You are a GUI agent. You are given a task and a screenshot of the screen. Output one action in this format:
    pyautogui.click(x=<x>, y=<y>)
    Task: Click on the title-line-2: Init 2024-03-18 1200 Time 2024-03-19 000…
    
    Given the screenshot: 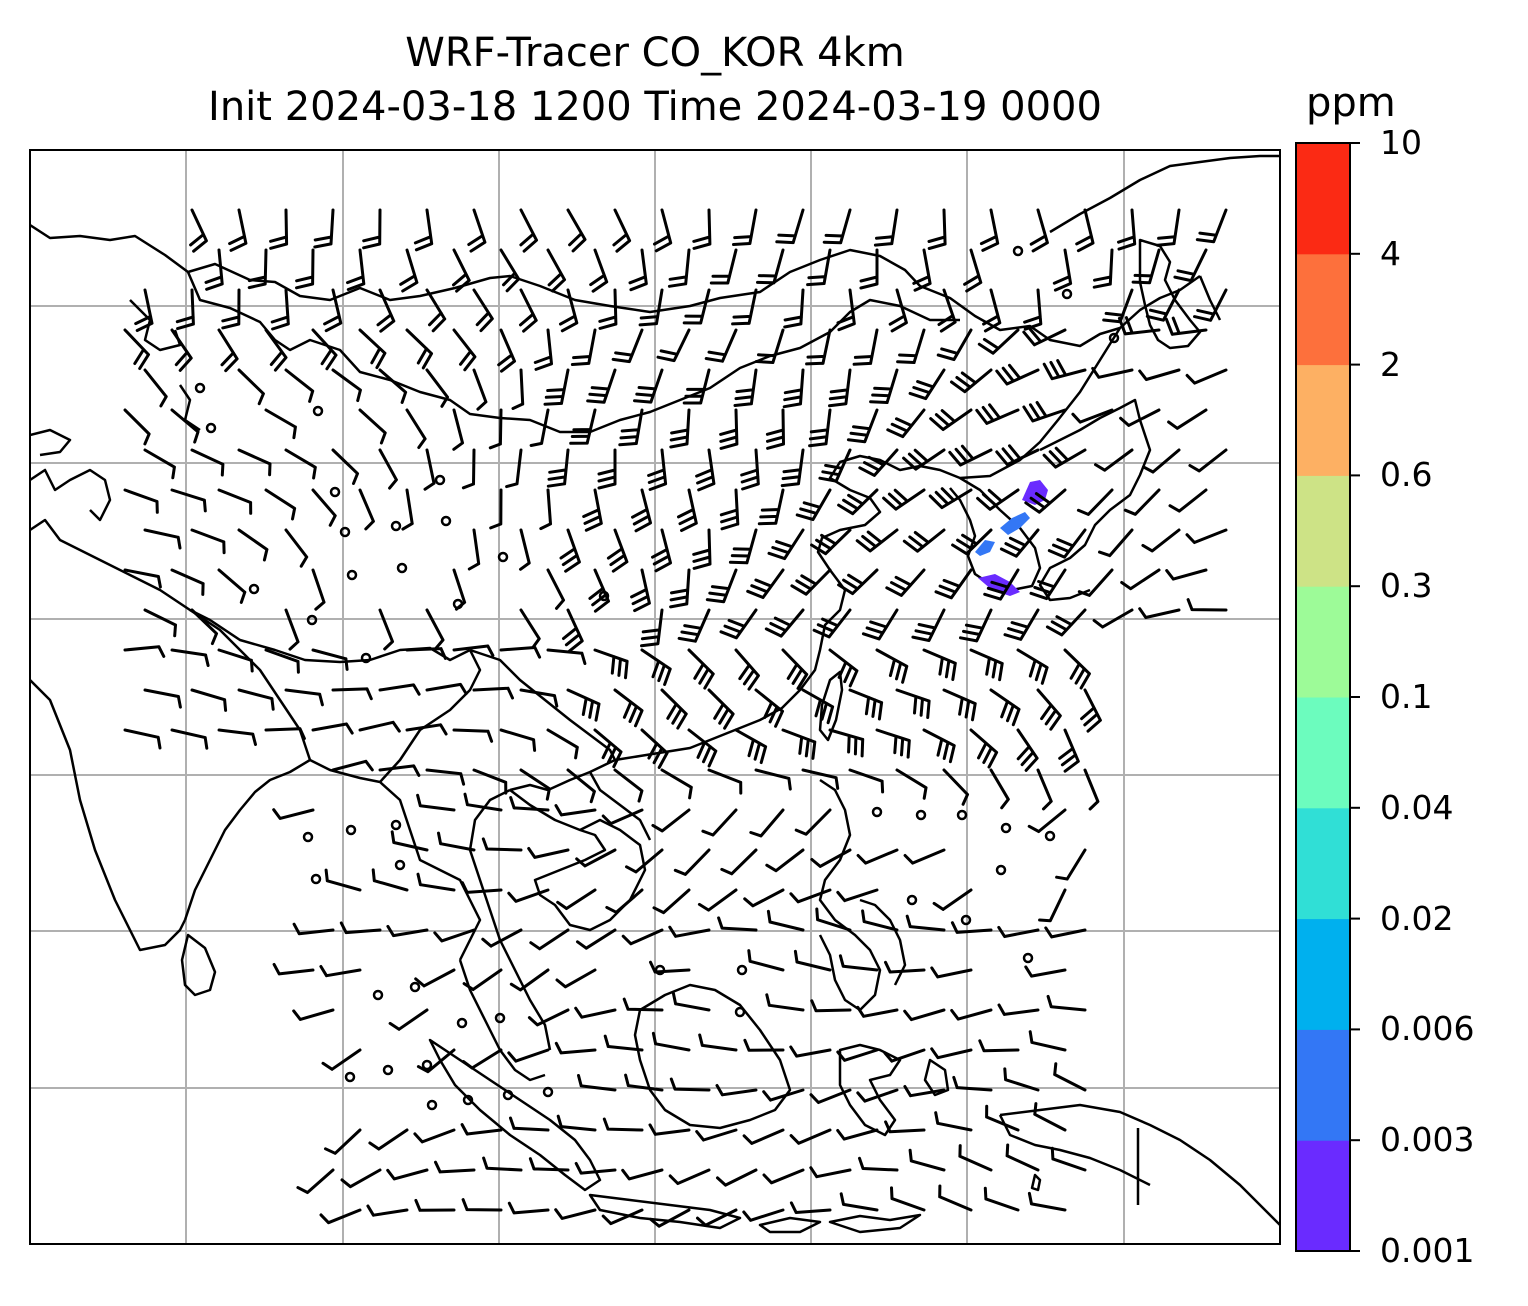 What is the action you would take?
    pyautogui.click(x=655, y=107)
    